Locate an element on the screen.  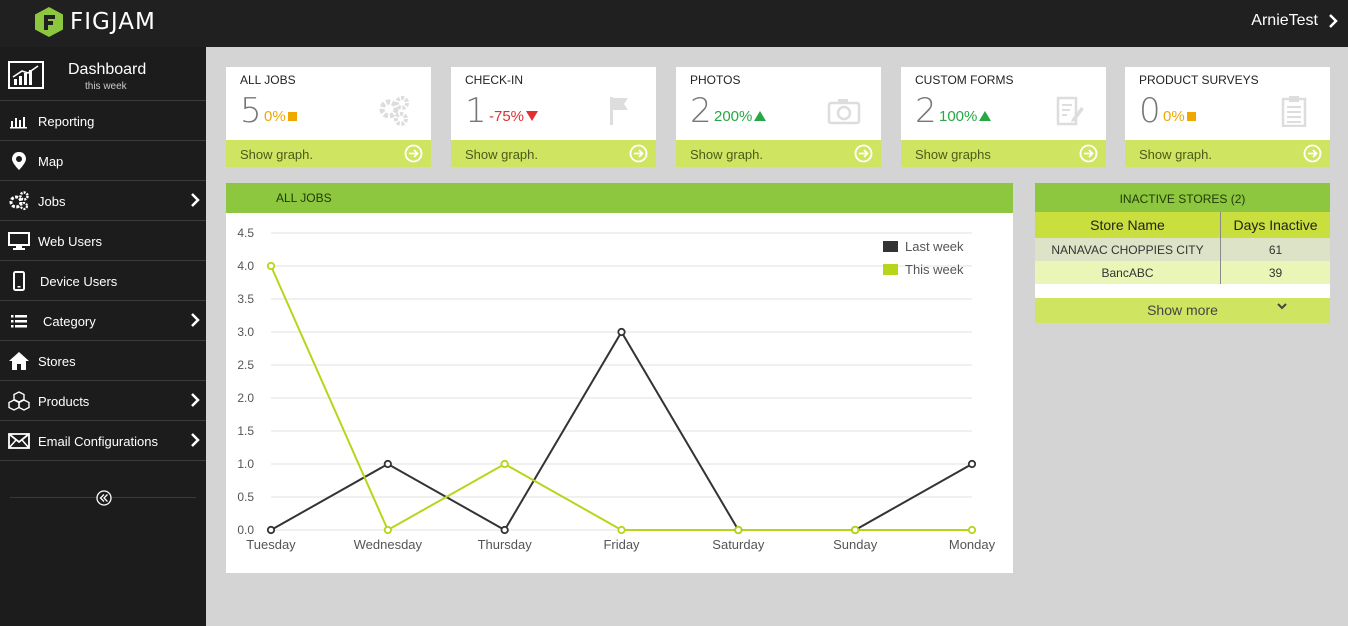
card-percent-text: 0% is located at coordinates (275, 116).